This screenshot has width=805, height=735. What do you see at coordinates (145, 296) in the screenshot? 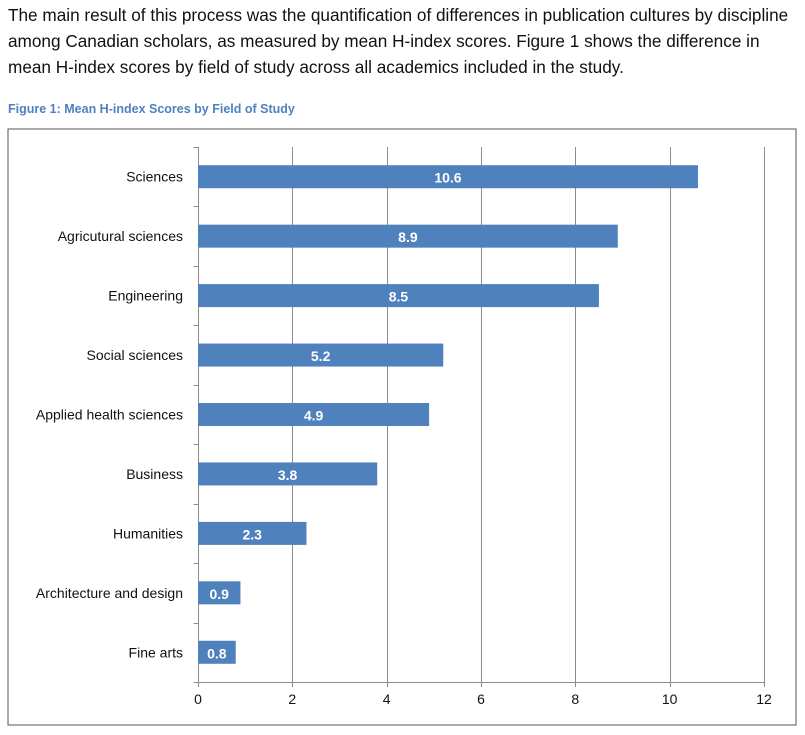
I see `category-label: Engineering` at bounding box center [145, 296].